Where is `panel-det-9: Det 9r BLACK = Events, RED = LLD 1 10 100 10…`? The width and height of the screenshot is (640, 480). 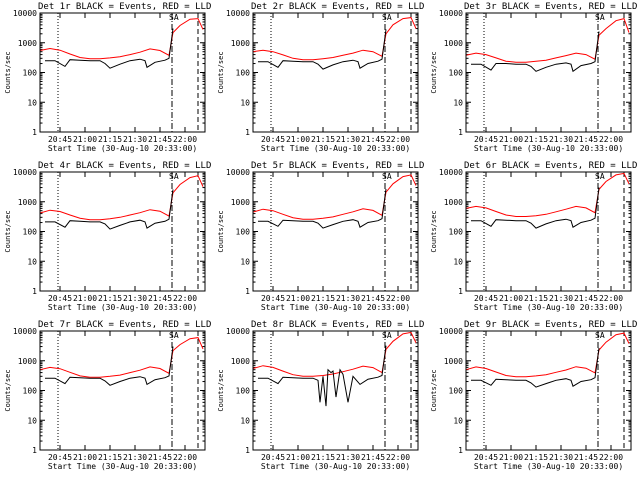
panel-det-9: Det 9r BLACK = Events, RED = LLD 1 10 100 10… is located at coordinates (533, 395).